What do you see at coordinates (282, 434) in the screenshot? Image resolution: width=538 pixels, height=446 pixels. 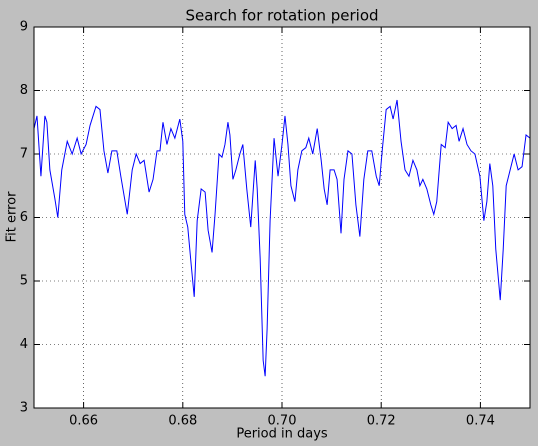 I see `x-axis-label: Period in days` at bounding box center [282, 434].